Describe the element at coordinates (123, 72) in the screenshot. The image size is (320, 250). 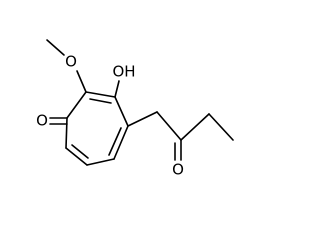
I see `atom-label: OH` at that location.